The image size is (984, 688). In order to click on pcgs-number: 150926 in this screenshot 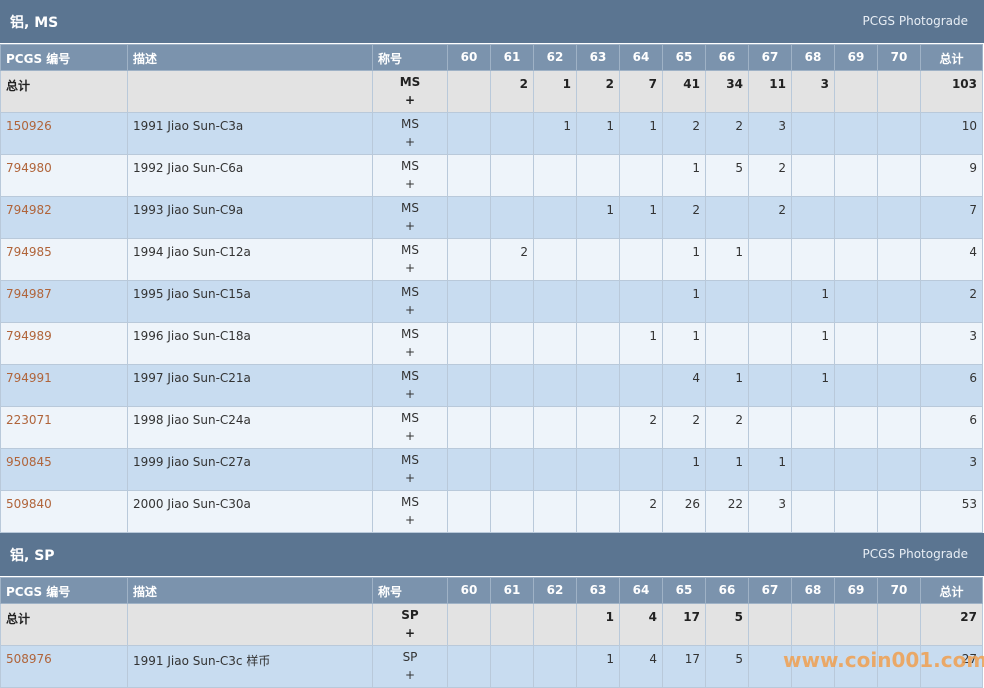, I will do `click(64, 133)`.